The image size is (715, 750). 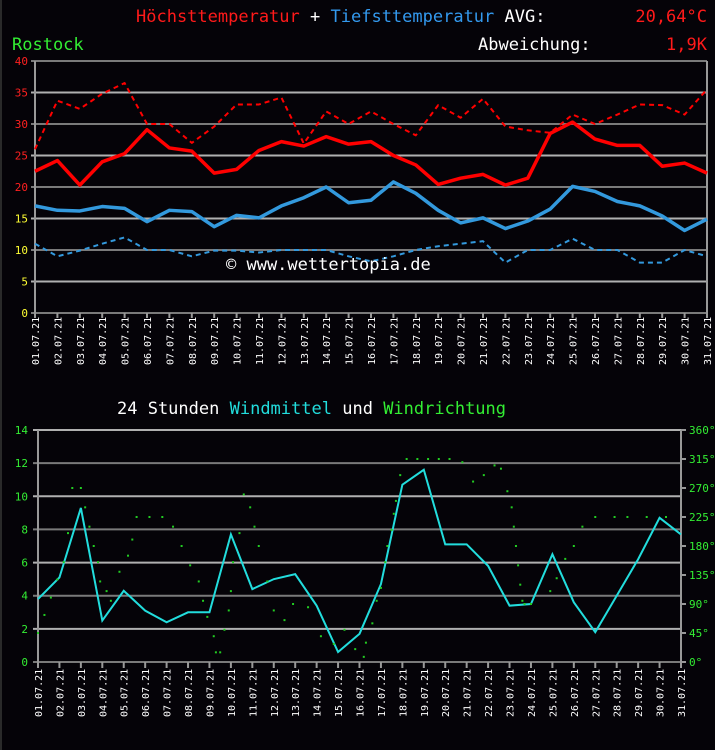 What do you see at coordinates (260, 341) in the screenshot?
I see `x-tick-label: 11.07.21` at bounding box center [260, 341].